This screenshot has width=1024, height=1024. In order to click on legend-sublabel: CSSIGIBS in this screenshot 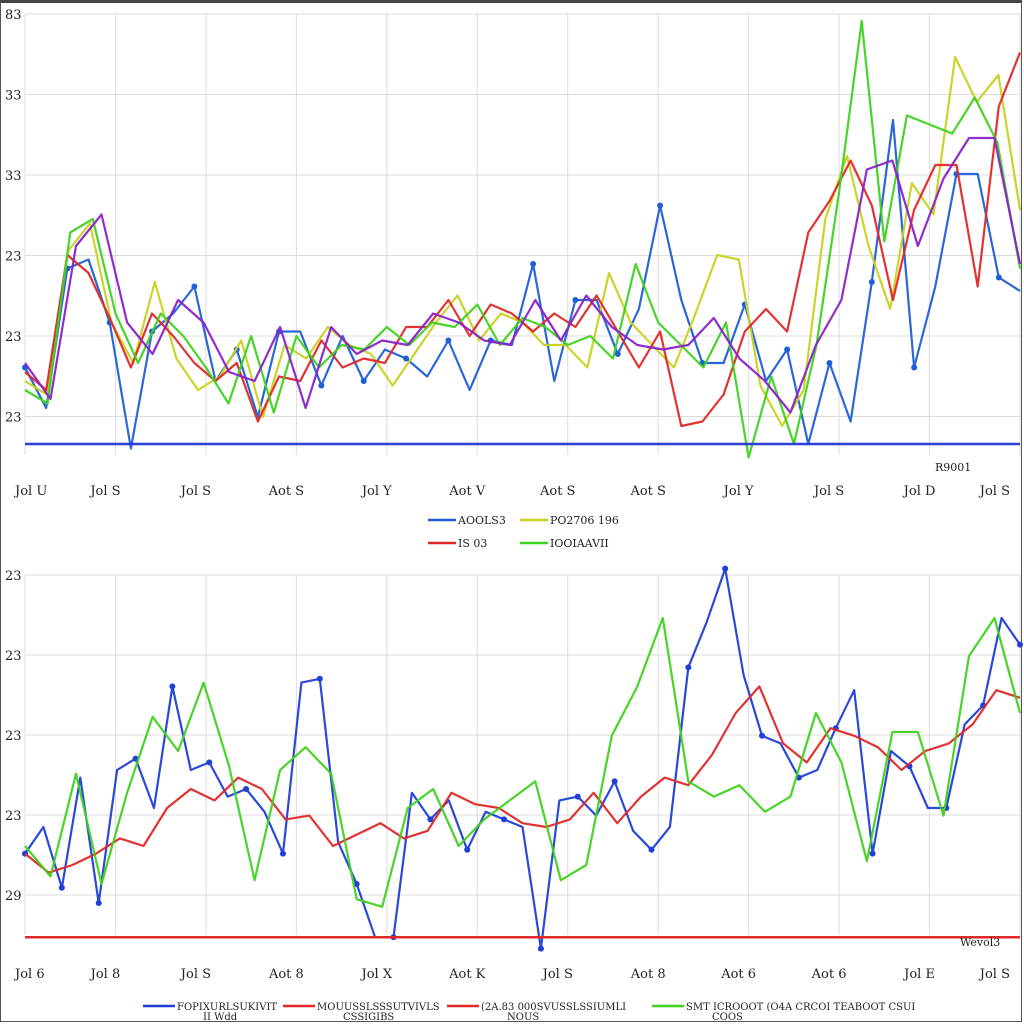, I will do `click(368, 1017)`.